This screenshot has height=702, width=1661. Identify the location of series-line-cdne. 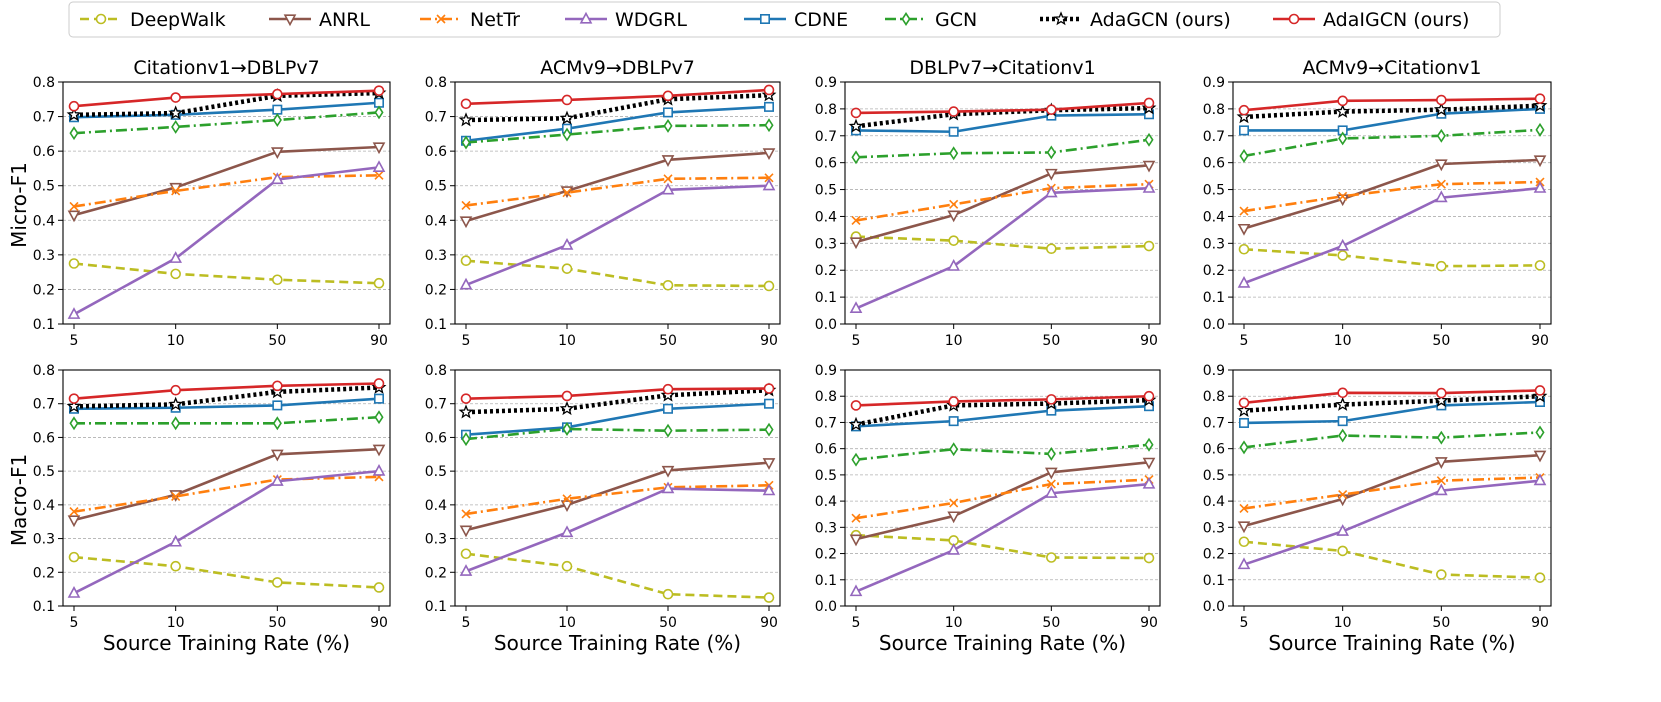
(1392, 119).